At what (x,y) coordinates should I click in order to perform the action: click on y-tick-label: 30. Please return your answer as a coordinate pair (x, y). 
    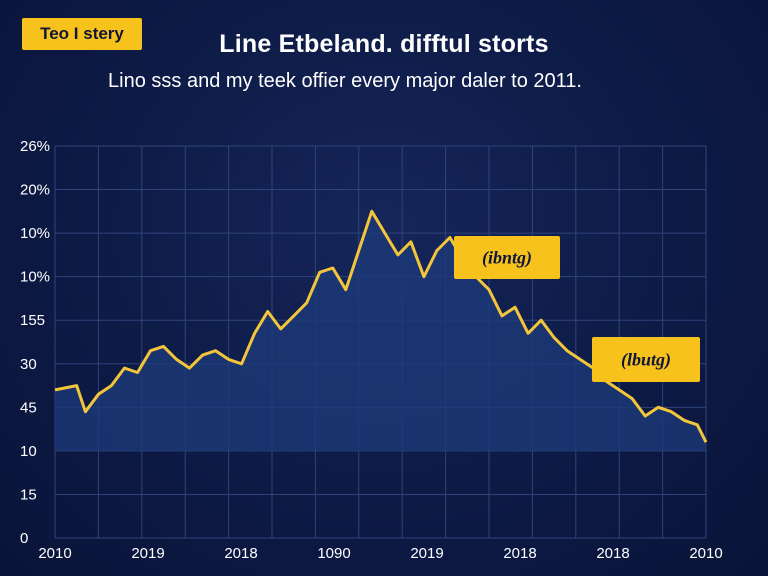
    Looking at the image, I should click on (28, 364).